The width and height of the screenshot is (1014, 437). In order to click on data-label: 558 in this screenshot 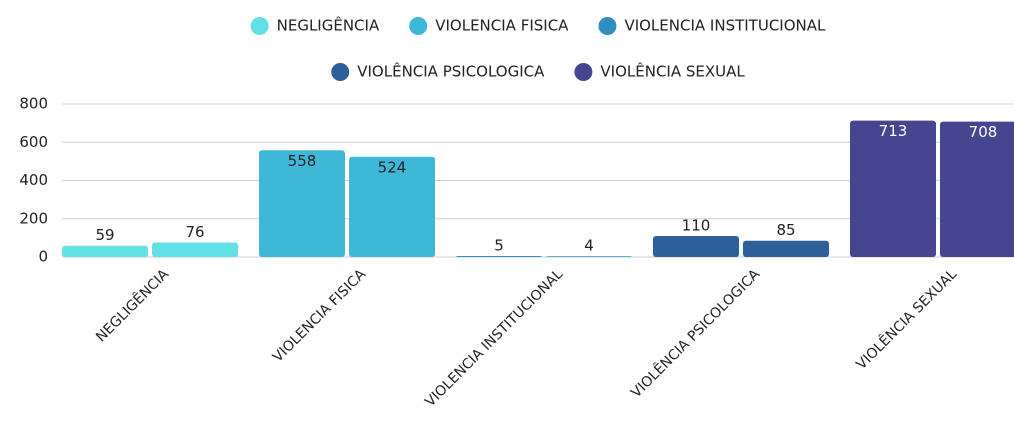, I will do `click(302, 161)`.